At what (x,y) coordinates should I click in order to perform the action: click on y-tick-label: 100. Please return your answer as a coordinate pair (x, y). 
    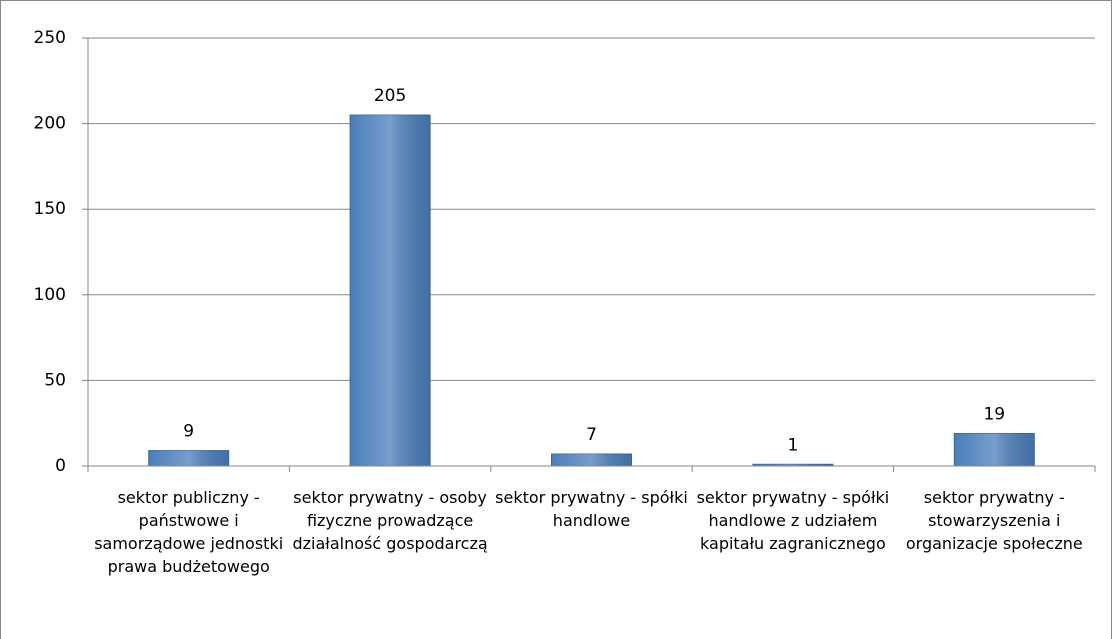
    Looking at the image, I should click on (50, 295).